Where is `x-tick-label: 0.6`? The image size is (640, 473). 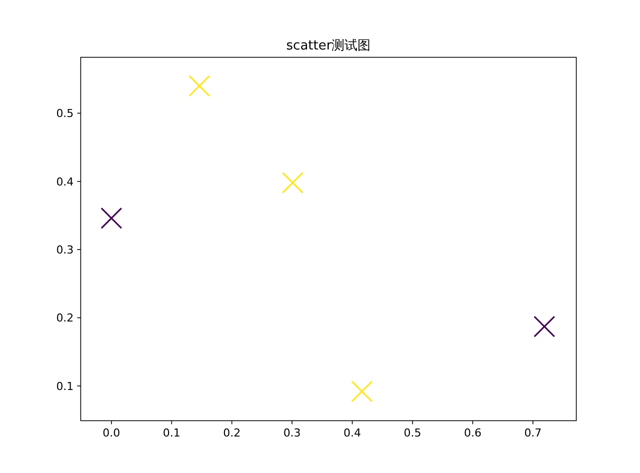
x-tick-label: 0.6 is located at coordinates (473, 433).